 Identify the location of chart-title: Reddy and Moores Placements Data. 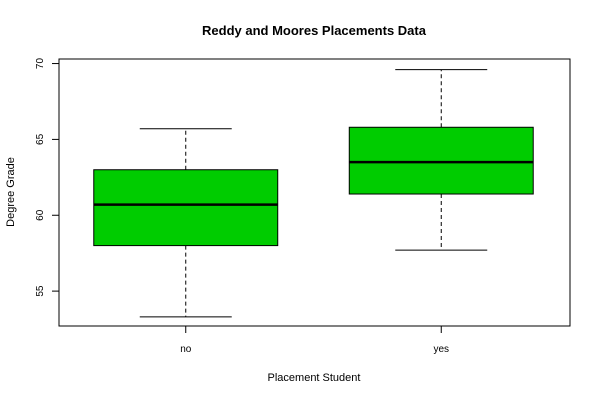
(314, 30).